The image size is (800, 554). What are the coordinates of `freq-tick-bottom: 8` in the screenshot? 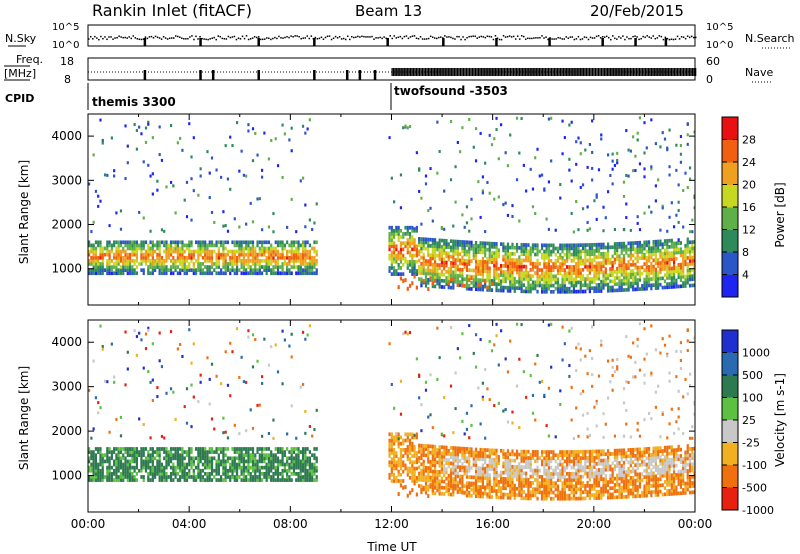 It's located at (67, 79).